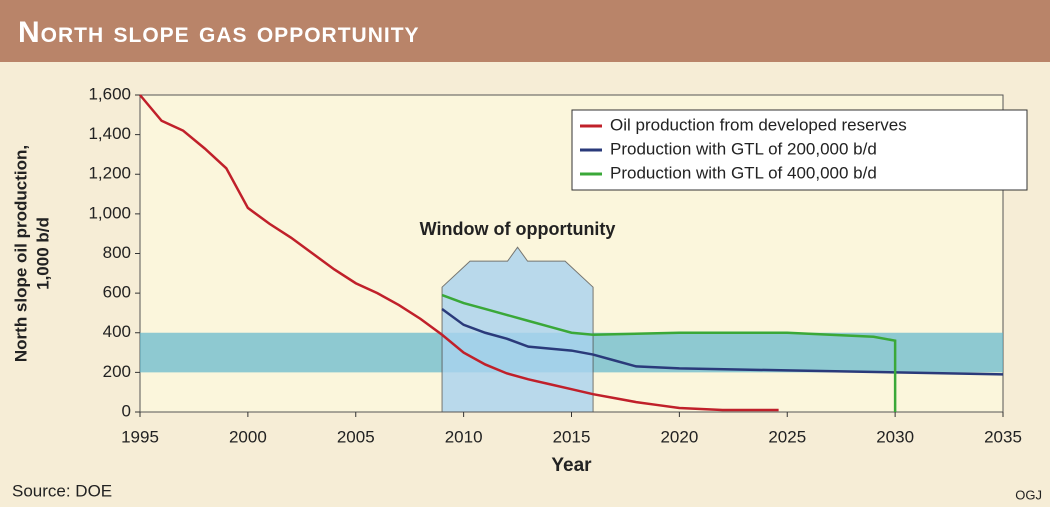 Image resolution: width=1050 pixels, height=507 pixels. Describe the element at coordinates (1003, 436) in the screenshot. I see `x-tick-label: 2035` at that location.